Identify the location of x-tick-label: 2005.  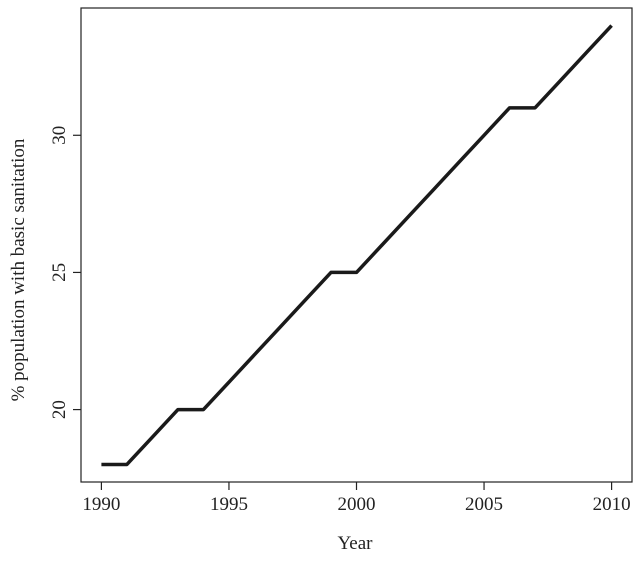
(484, 504).